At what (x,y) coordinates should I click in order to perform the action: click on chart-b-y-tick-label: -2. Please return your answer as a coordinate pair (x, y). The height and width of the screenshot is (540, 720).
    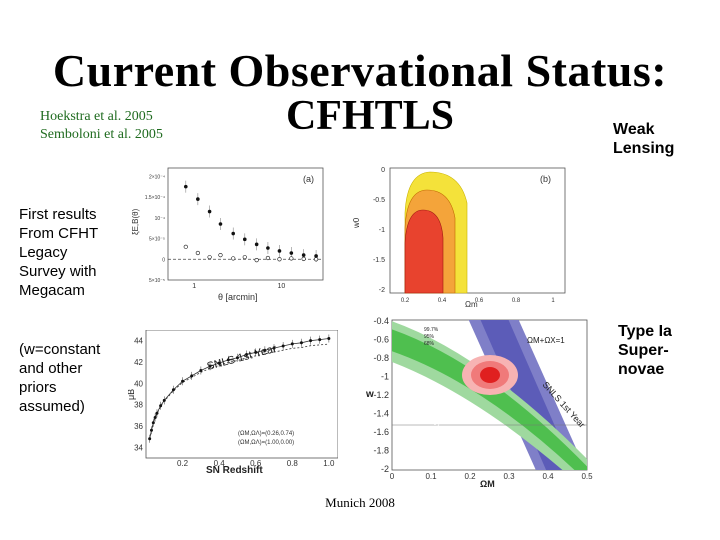
    Looking at the image, I should click on (382, 290).